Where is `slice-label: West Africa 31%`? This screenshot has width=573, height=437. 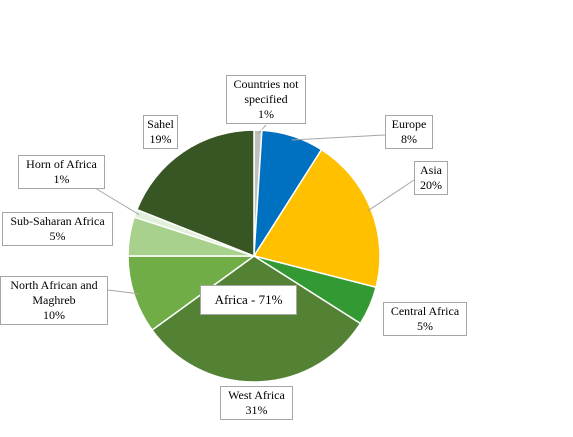 slice-label: West Africa 31% is located at coordinates (256, 403).